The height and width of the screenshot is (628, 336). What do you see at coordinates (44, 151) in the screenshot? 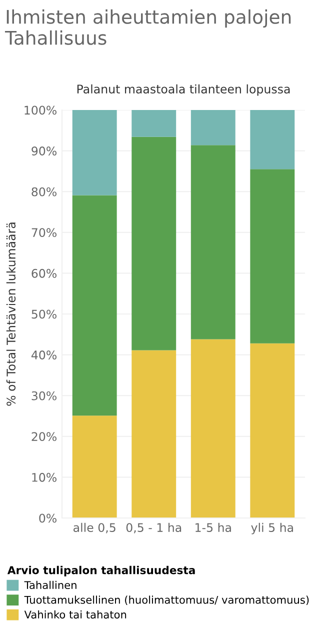
I see `y-tick-label: 90%` at bounding box center [44, 151].